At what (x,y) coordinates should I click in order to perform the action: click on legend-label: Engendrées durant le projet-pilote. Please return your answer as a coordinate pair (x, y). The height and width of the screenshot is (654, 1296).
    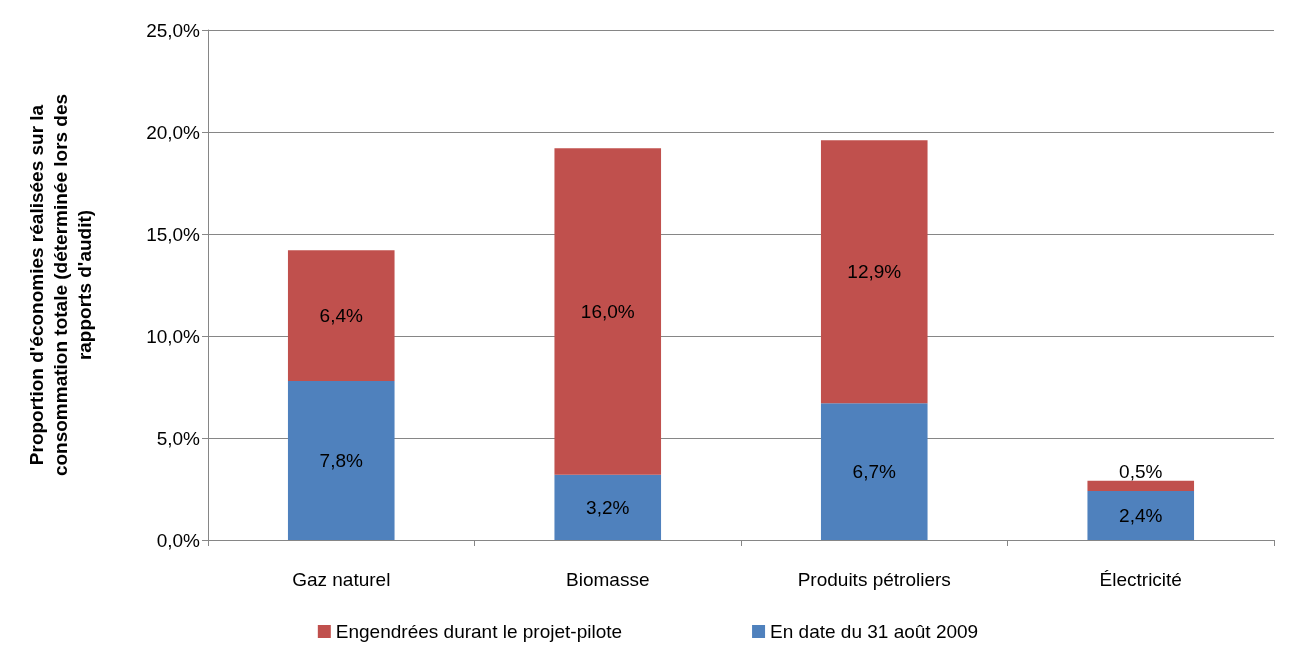
    Looking at the image, I should click on (479, 631).